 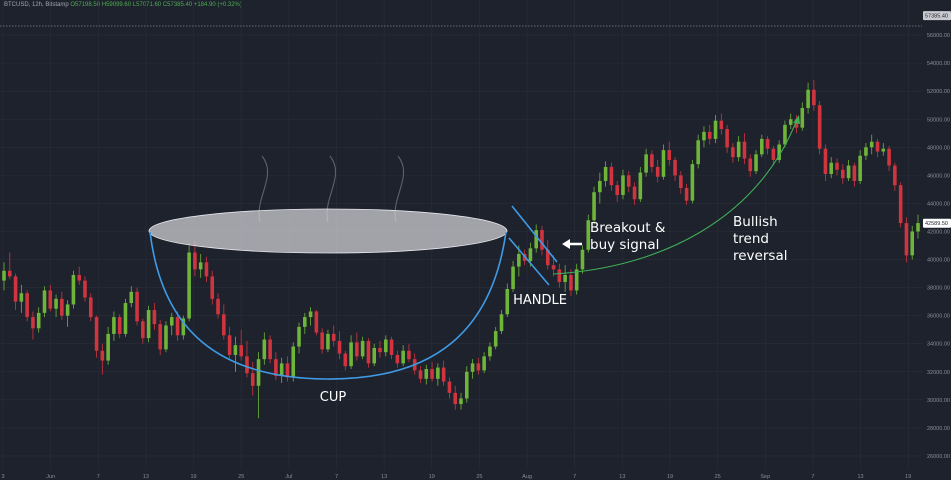 What do you see at coordinates (333, 397) in the screenshot?
I see `cup-label: CUP` at bounding box center [333, 397].